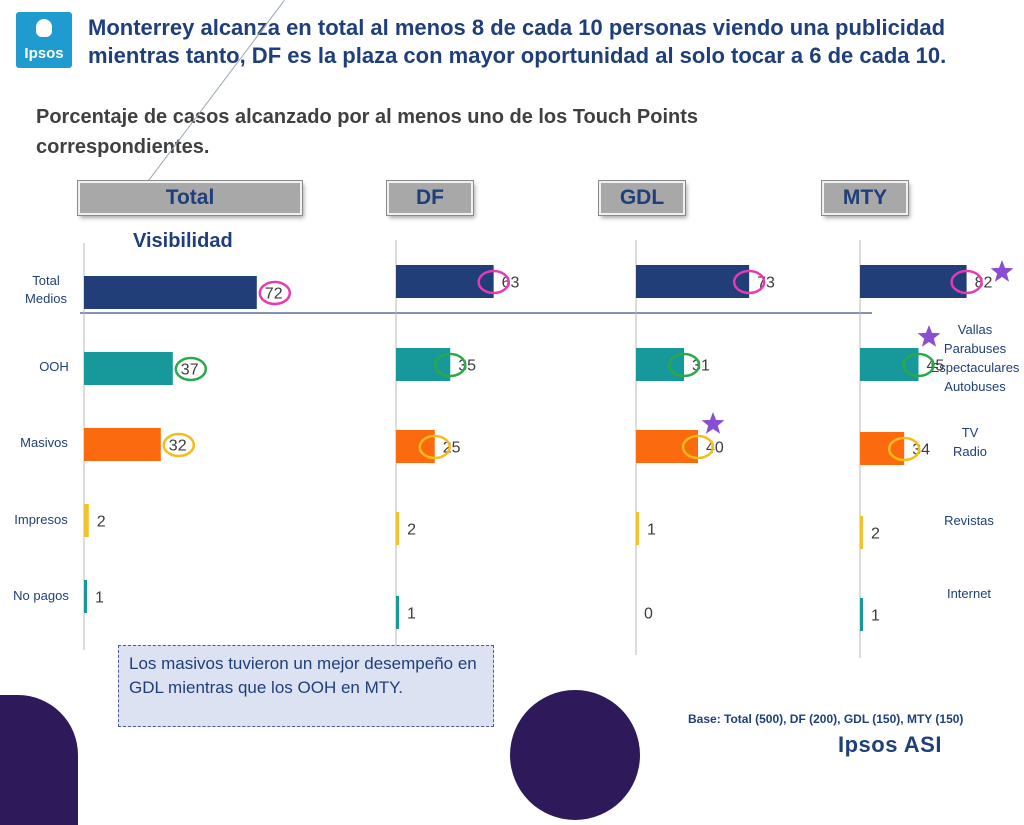  I want to click on value-label-total-impresos: 2, so click(101, 522).